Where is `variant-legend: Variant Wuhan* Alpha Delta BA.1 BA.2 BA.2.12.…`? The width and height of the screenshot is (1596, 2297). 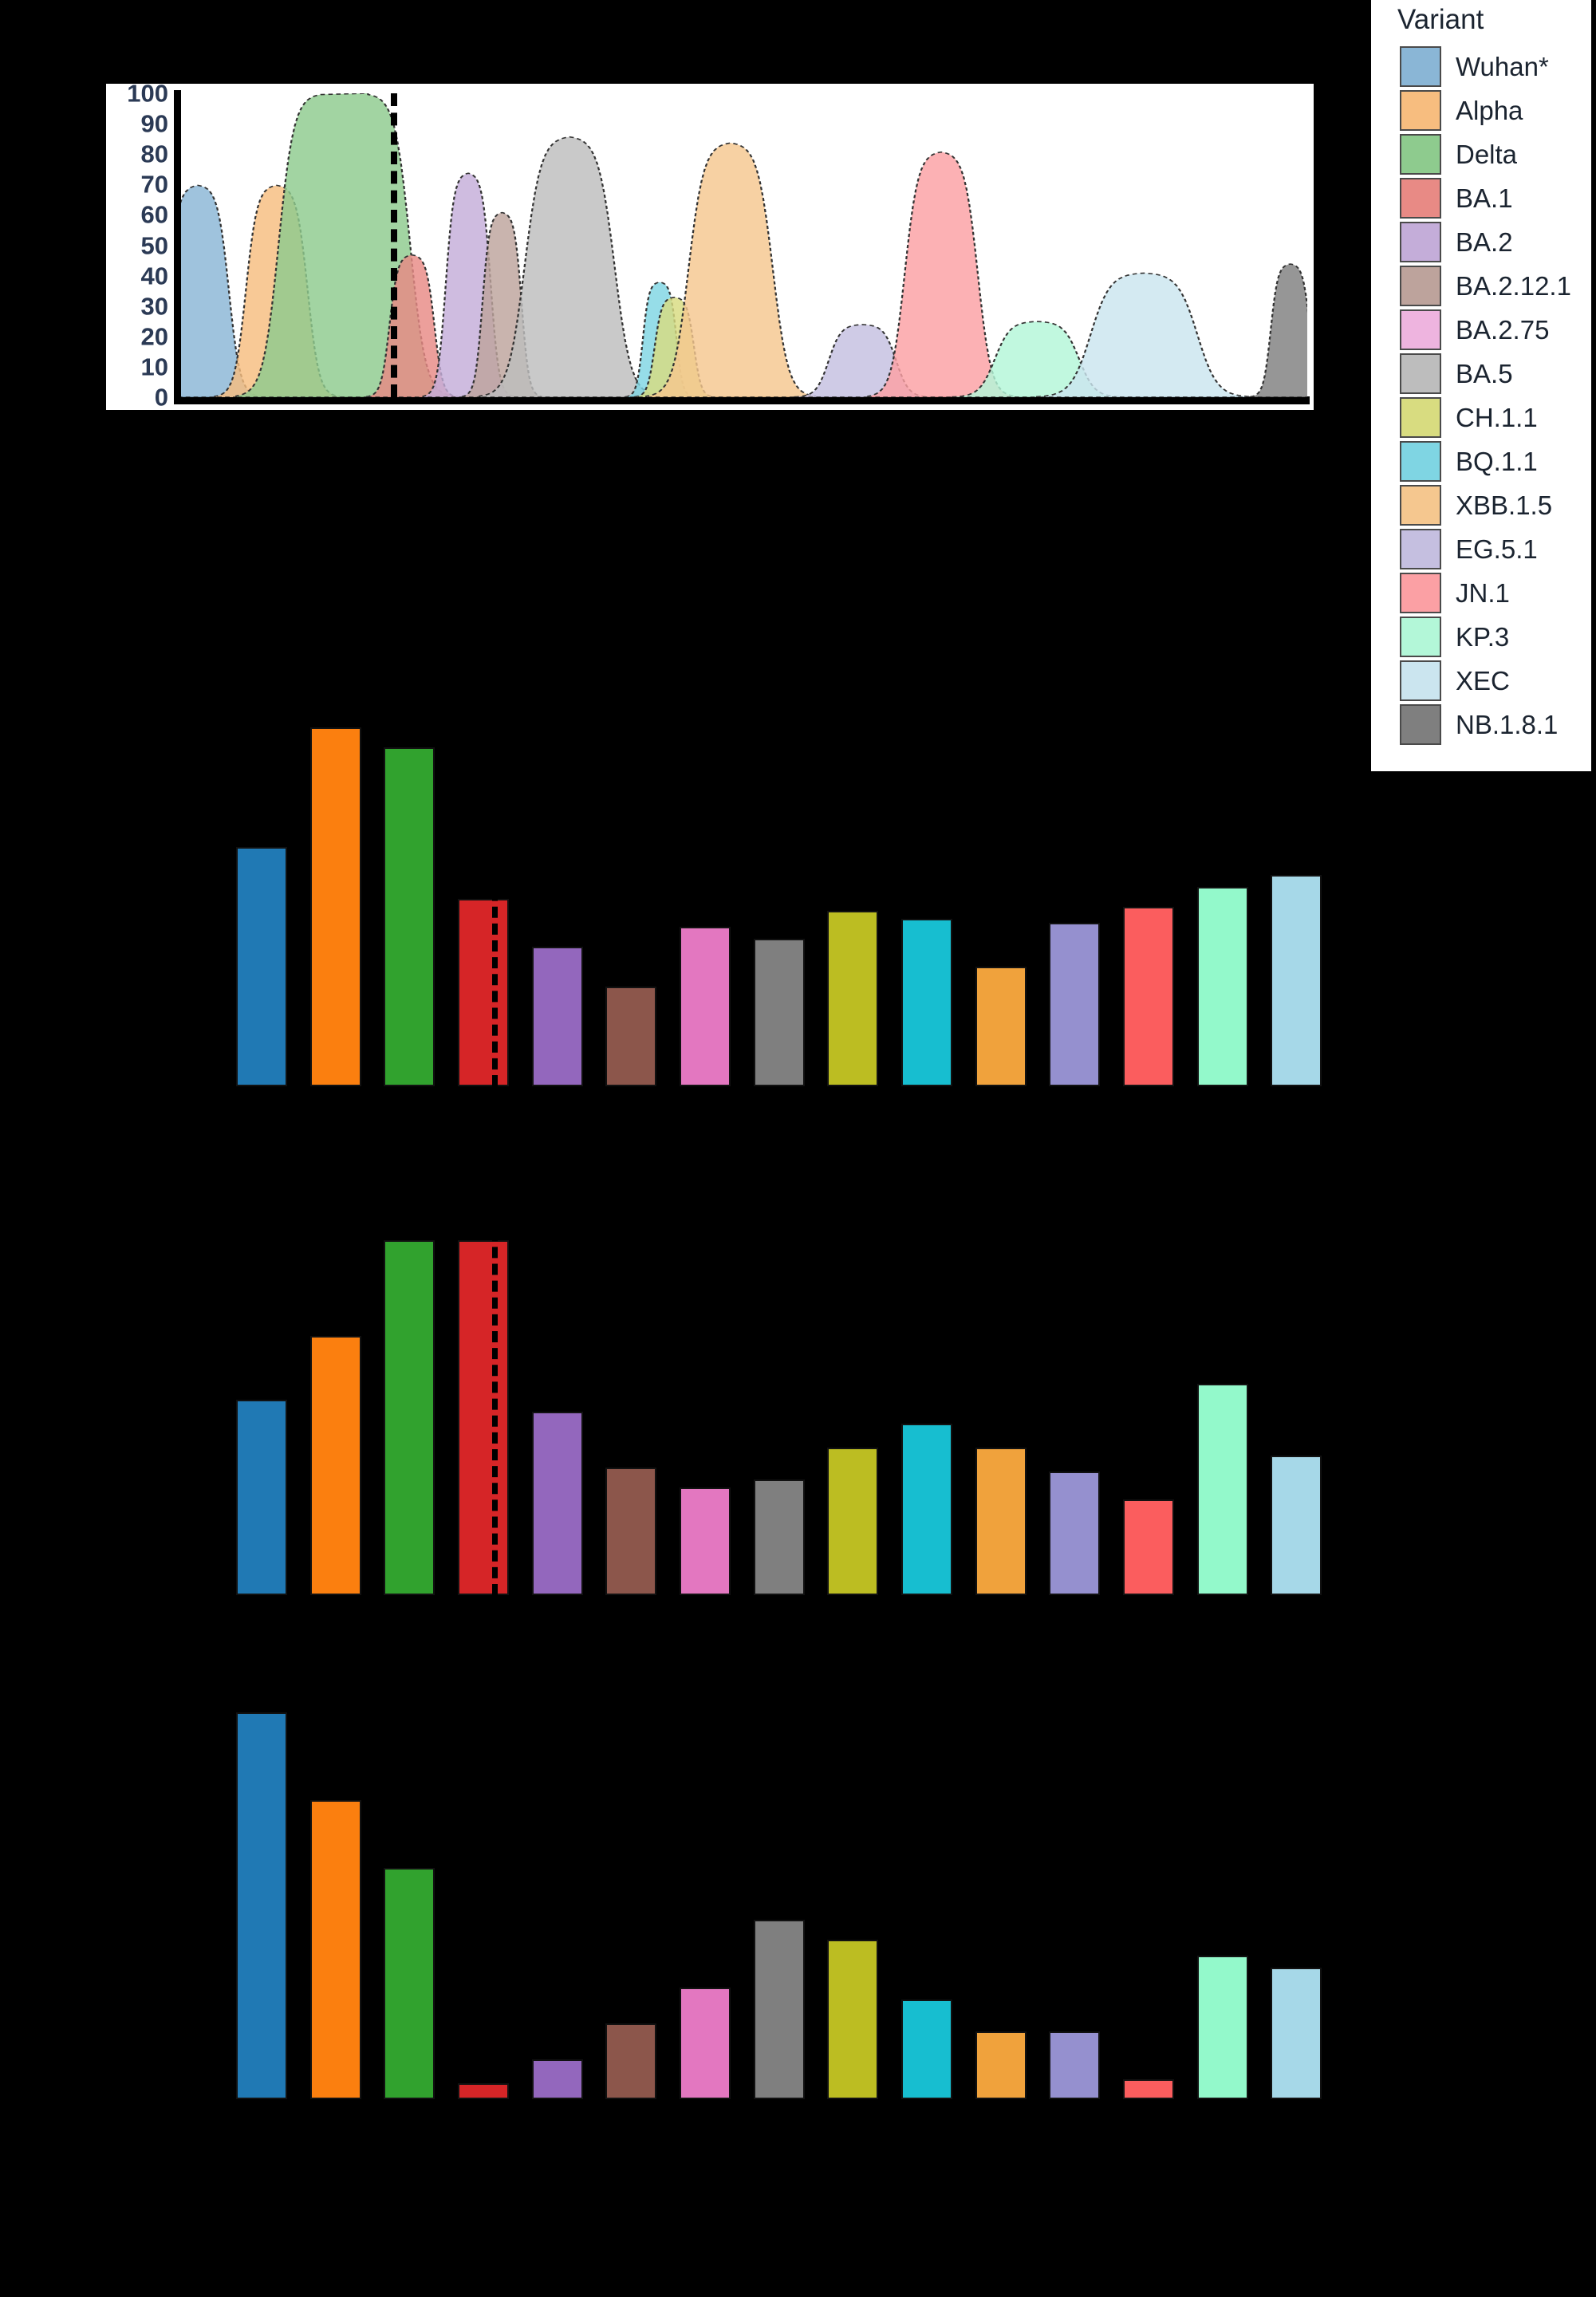 variant-legend: Variant Wuhan* Alpha Delta BA.1 BA.2 BA.2.12.… is located at coordinates (1481, 385).